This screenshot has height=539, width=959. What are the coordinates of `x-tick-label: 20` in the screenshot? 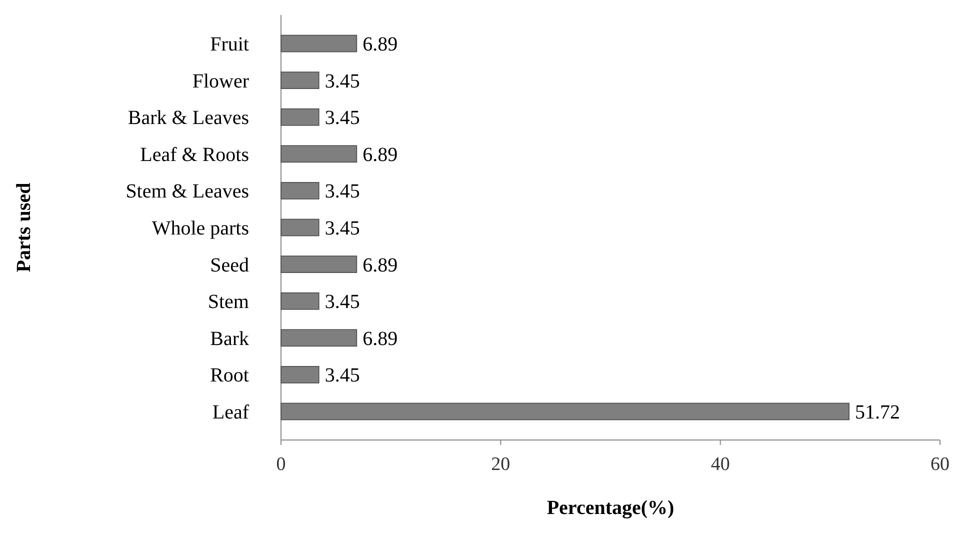 It's located at (500, 464).